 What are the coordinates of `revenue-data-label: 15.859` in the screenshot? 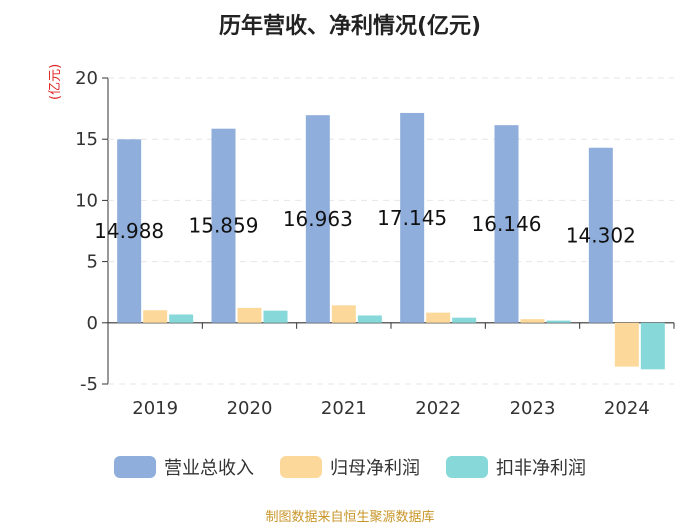 It's located at (224, 226).